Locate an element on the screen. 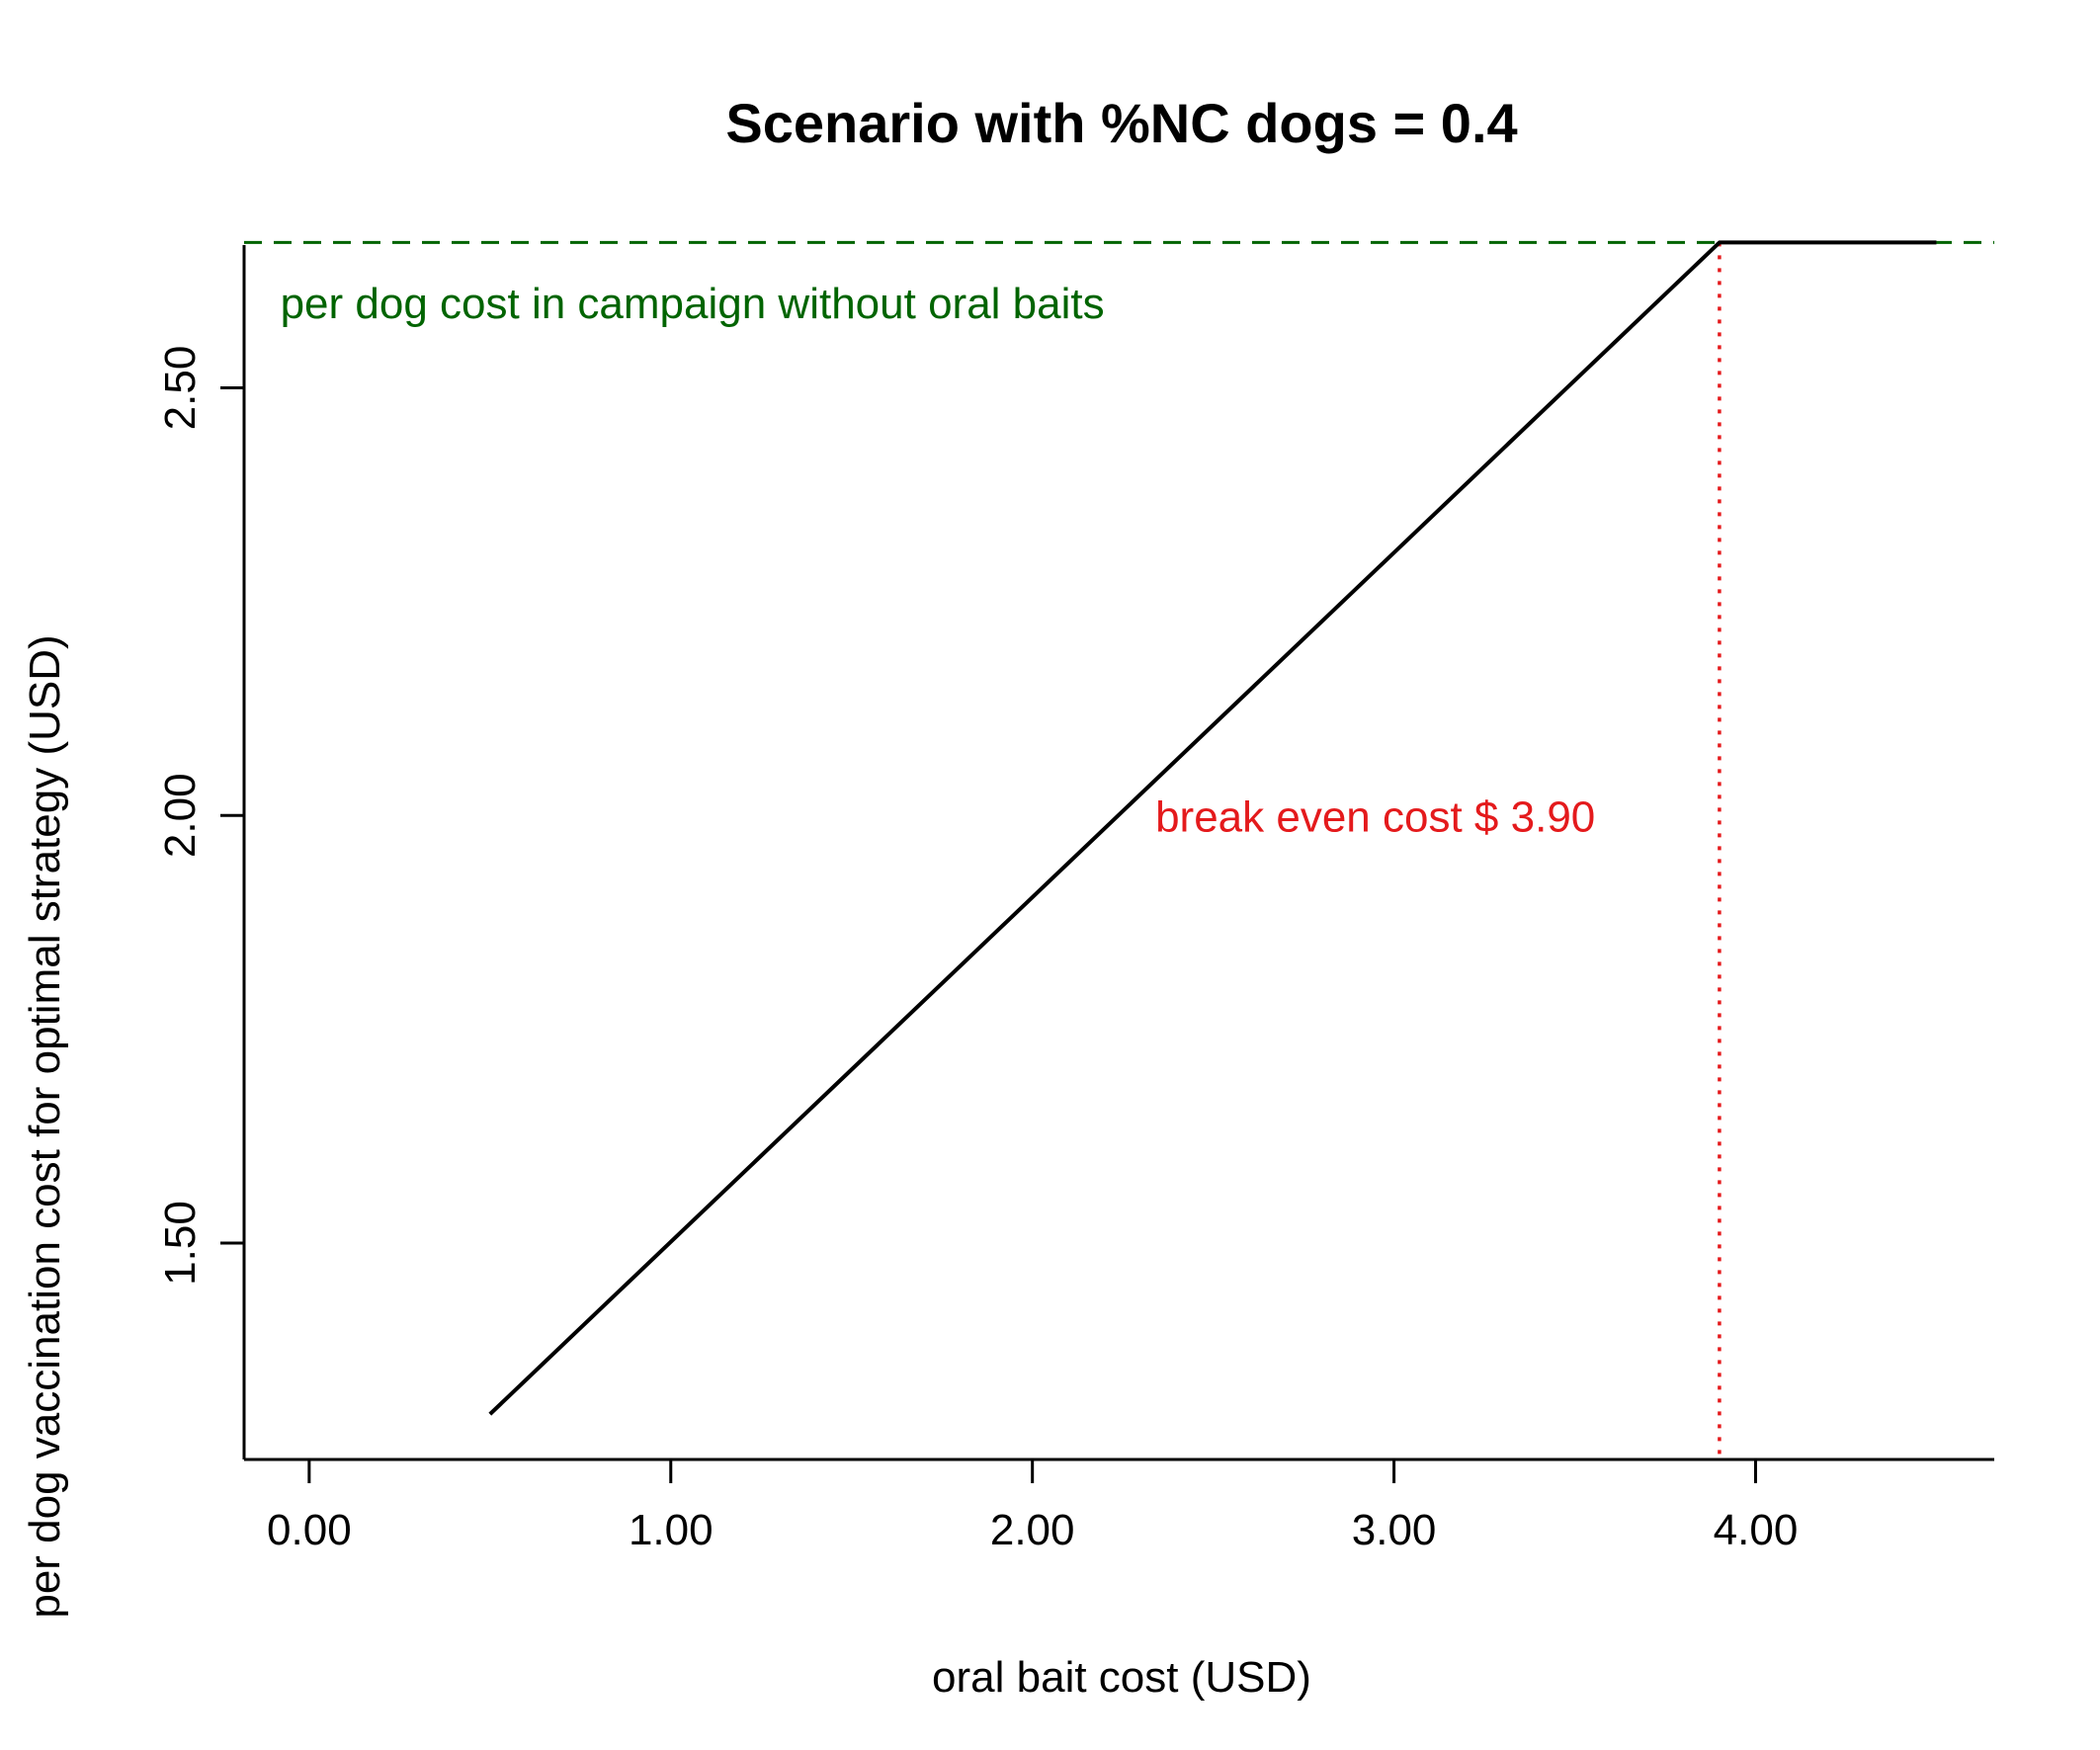 The image size is (2100, 1750). x-axis-label: oral bait cost (USD) is located at coordinates (1121, 1677).